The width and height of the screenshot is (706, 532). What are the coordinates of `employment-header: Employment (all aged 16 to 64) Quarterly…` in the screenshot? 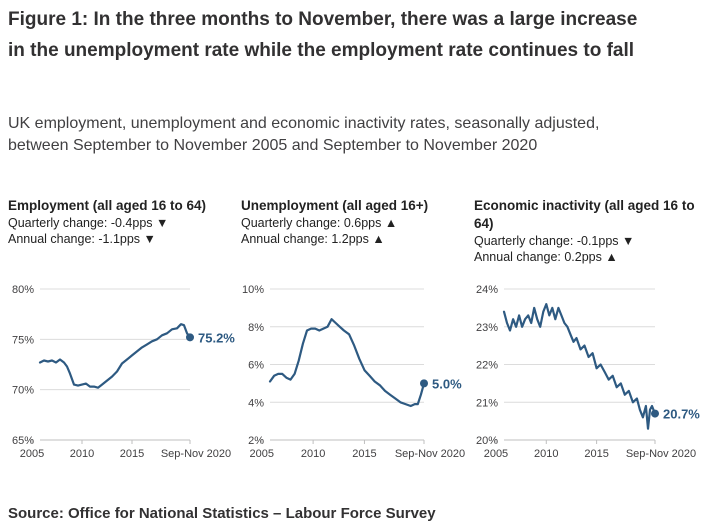 It's located at (120, 222).